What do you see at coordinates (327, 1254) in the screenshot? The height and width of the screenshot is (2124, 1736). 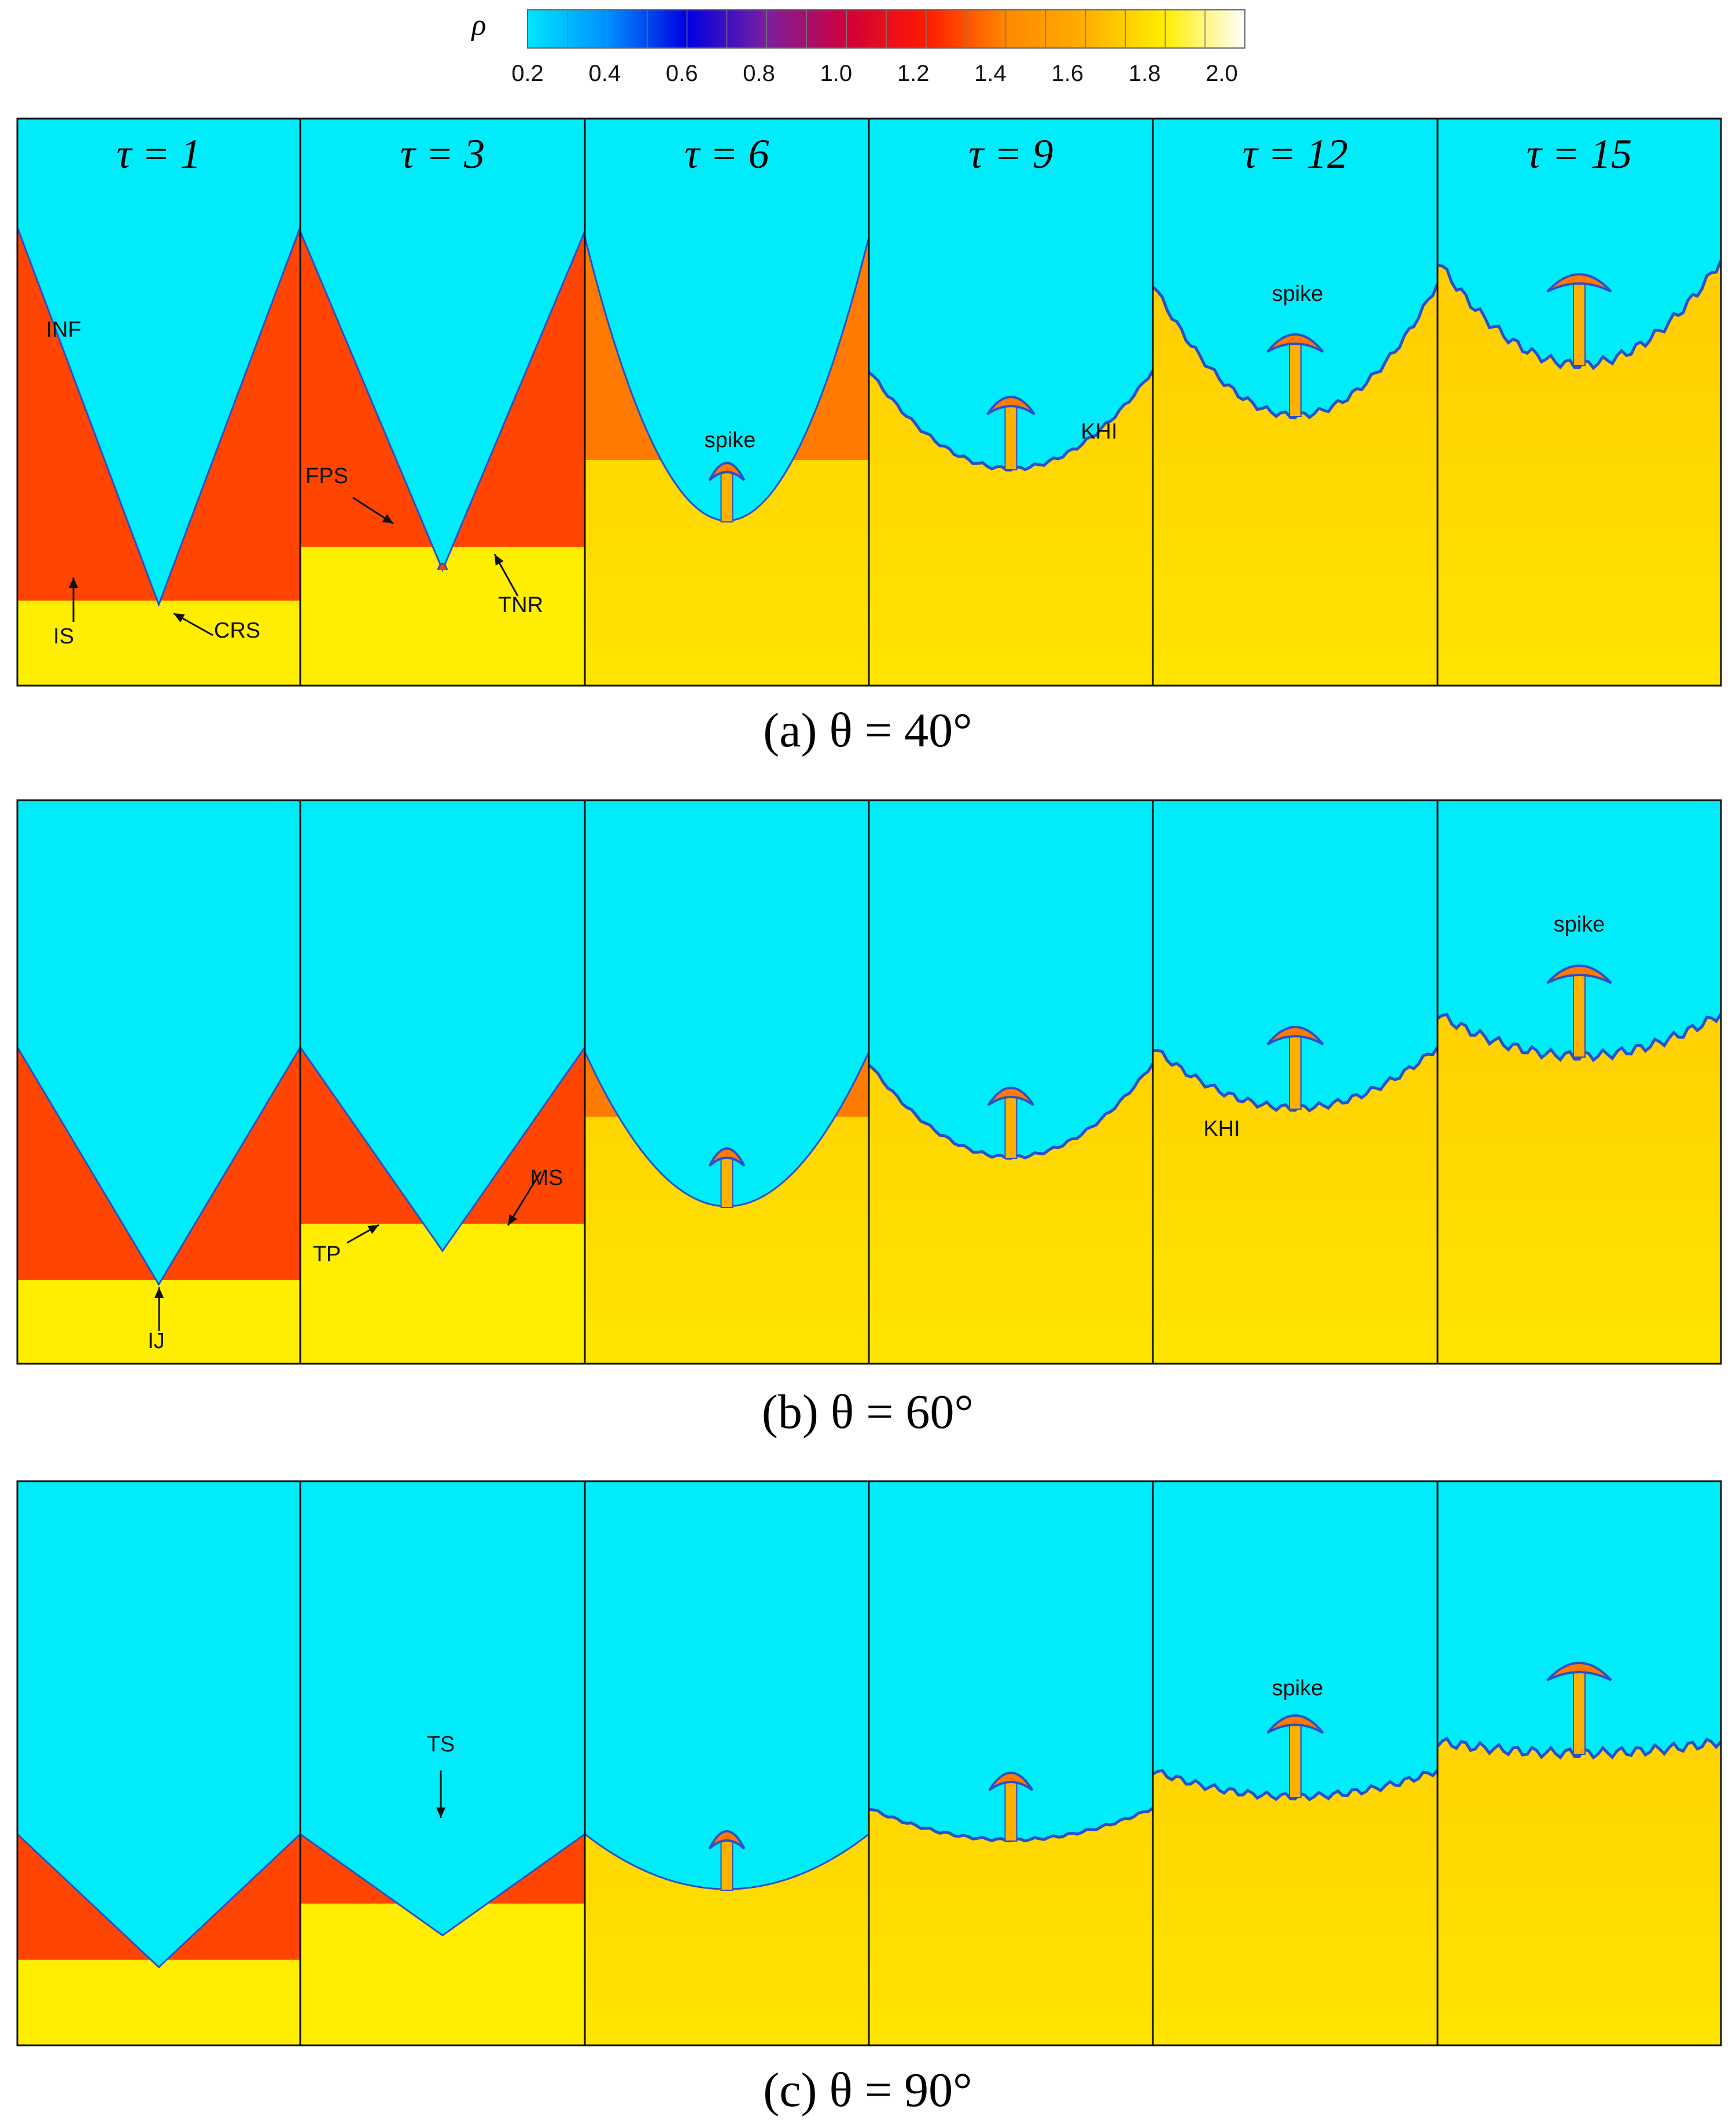 I see `annotation-tp: TP` at bounding box center [327, 1254].